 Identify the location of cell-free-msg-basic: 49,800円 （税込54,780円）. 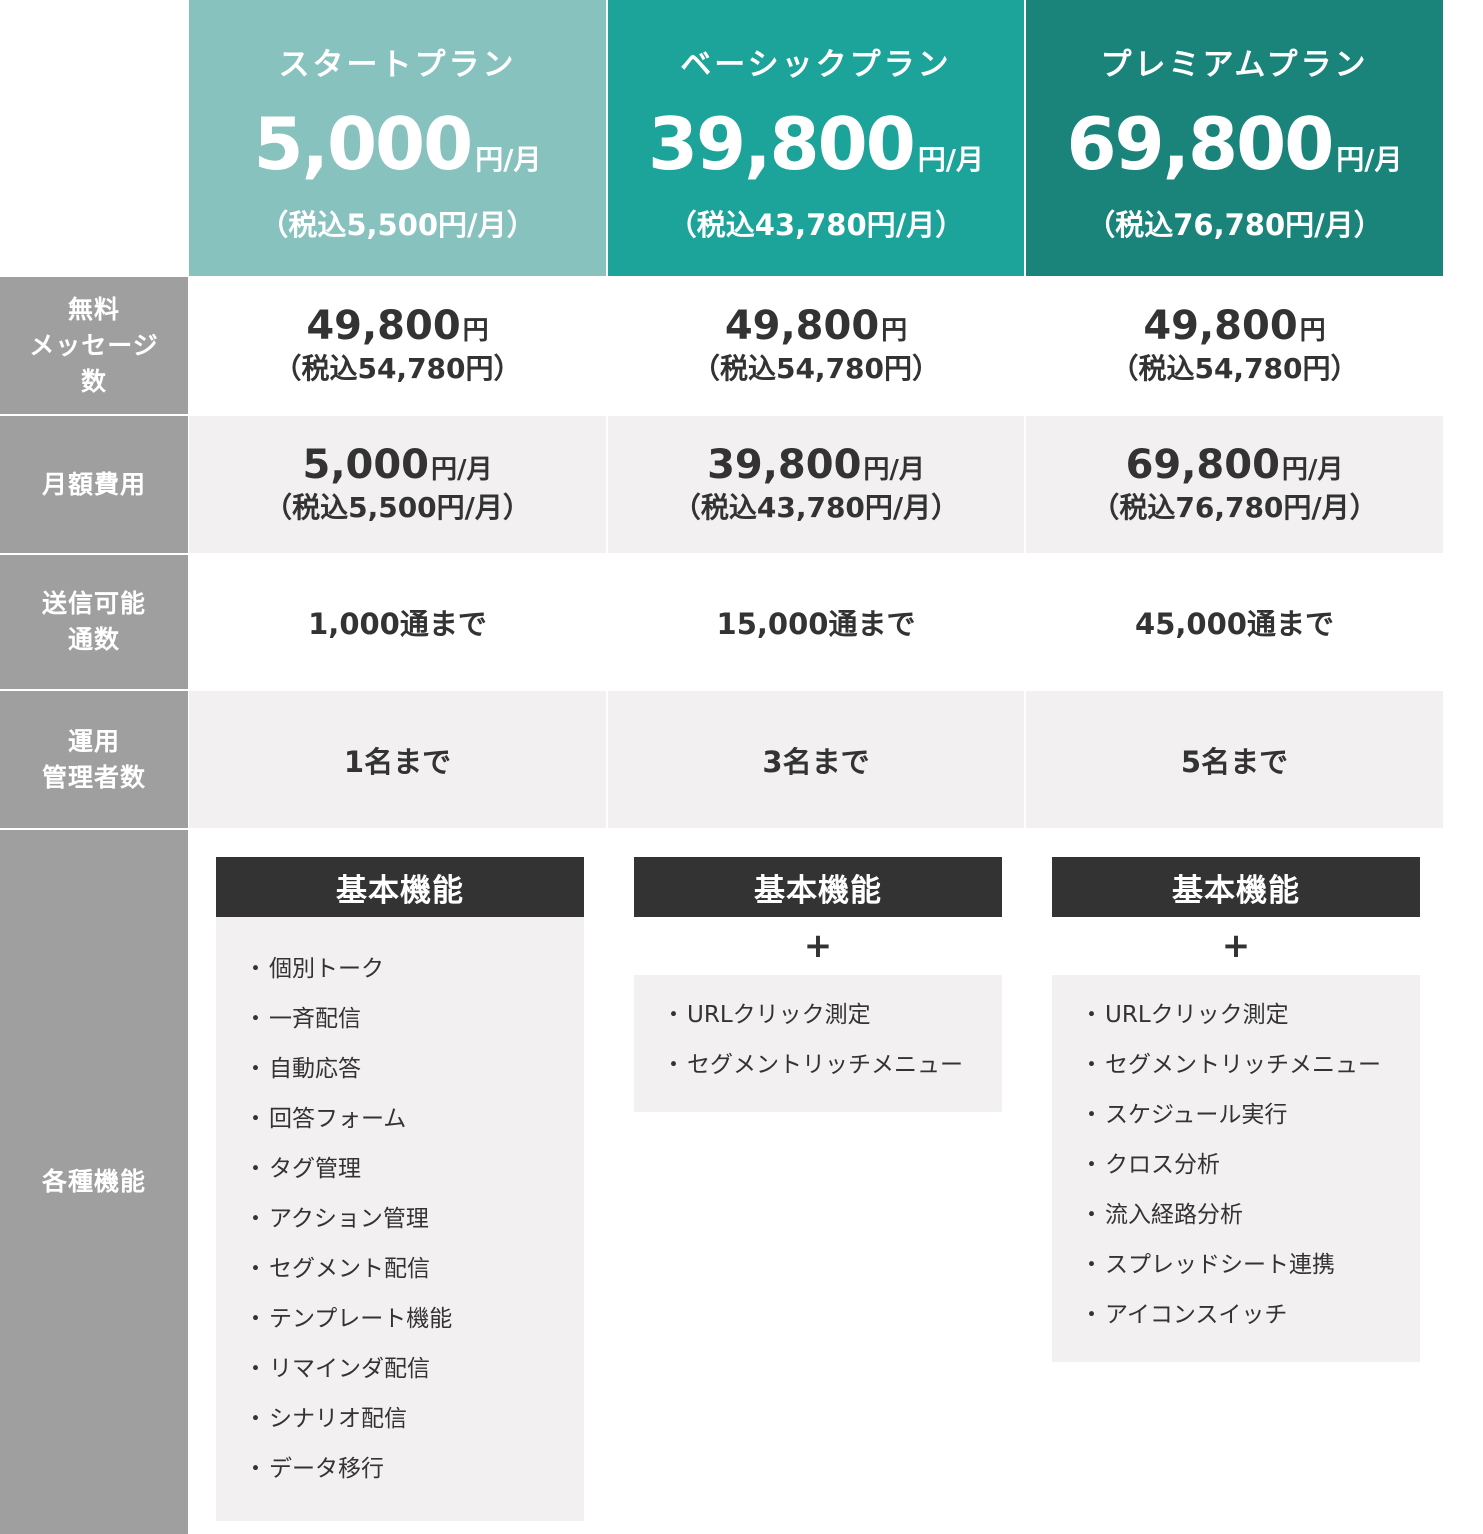
(816, 345).